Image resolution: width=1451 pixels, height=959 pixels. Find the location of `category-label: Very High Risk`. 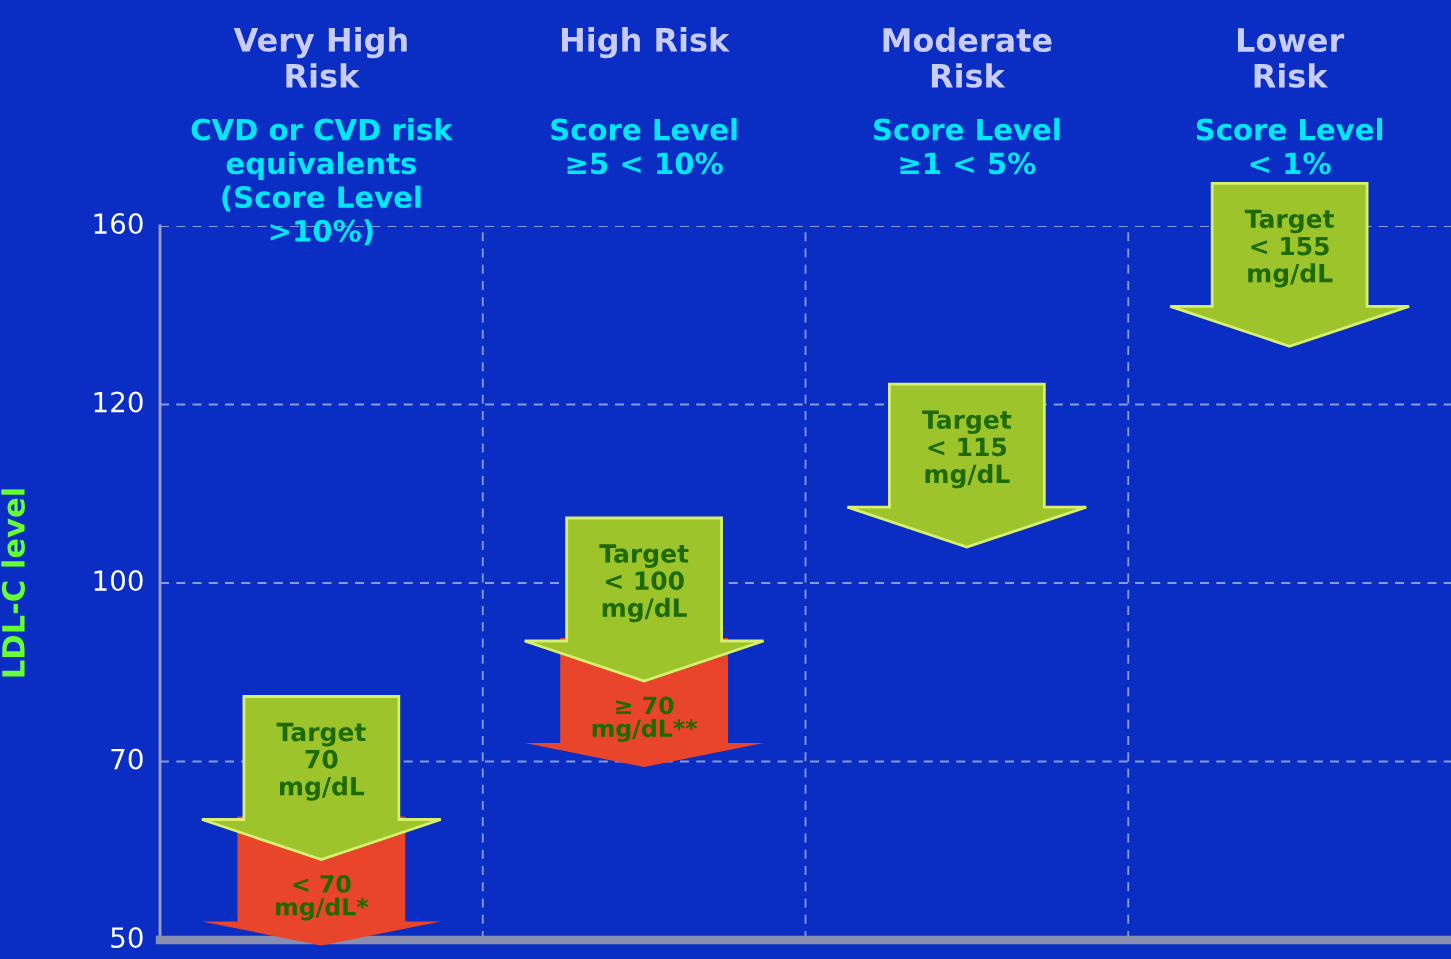

category-label: Very High Risk is located at coordinates (320, 57).